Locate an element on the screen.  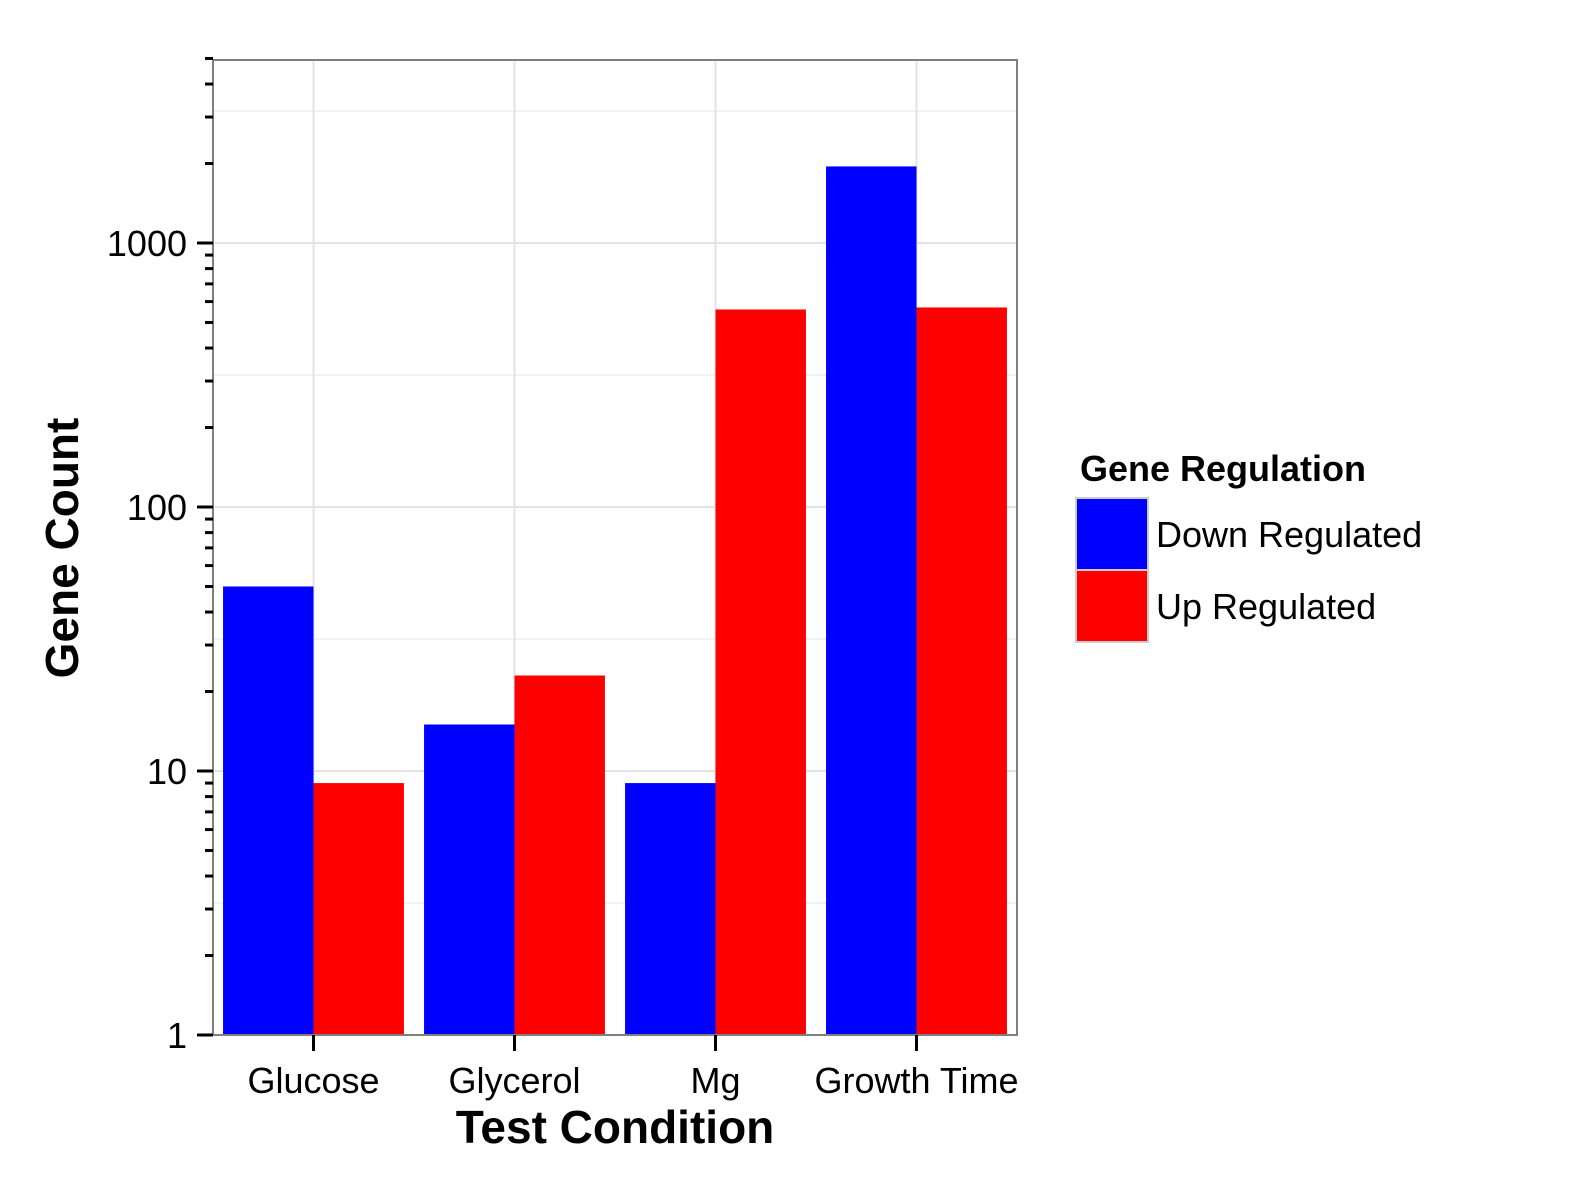
y-tick-label: 1 is located at coordinates (177, 1035).